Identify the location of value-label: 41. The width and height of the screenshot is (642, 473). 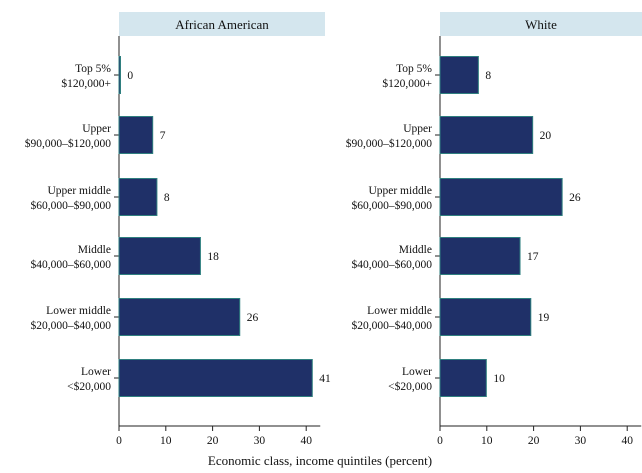
(325, 379).